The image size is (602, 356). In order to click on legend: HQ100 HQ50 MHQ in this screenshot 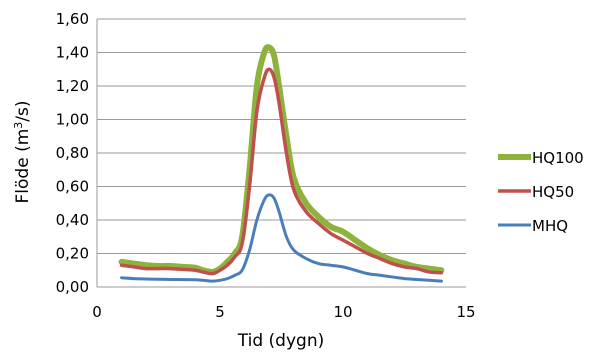, I will do `click(541, 192)`.